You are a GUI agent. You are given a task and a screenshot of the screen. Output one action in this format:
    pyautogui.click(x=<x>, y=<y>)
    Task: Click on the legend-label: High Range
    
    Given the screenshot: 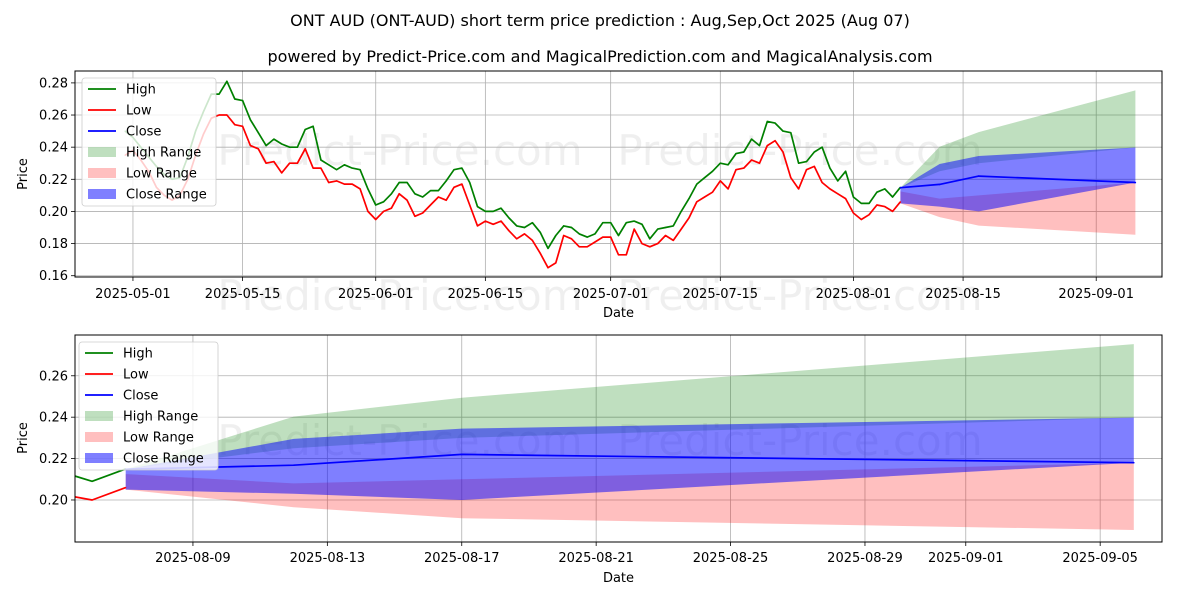 What is the action you would take?
    pyautogui.click(x=163, y=153)
    